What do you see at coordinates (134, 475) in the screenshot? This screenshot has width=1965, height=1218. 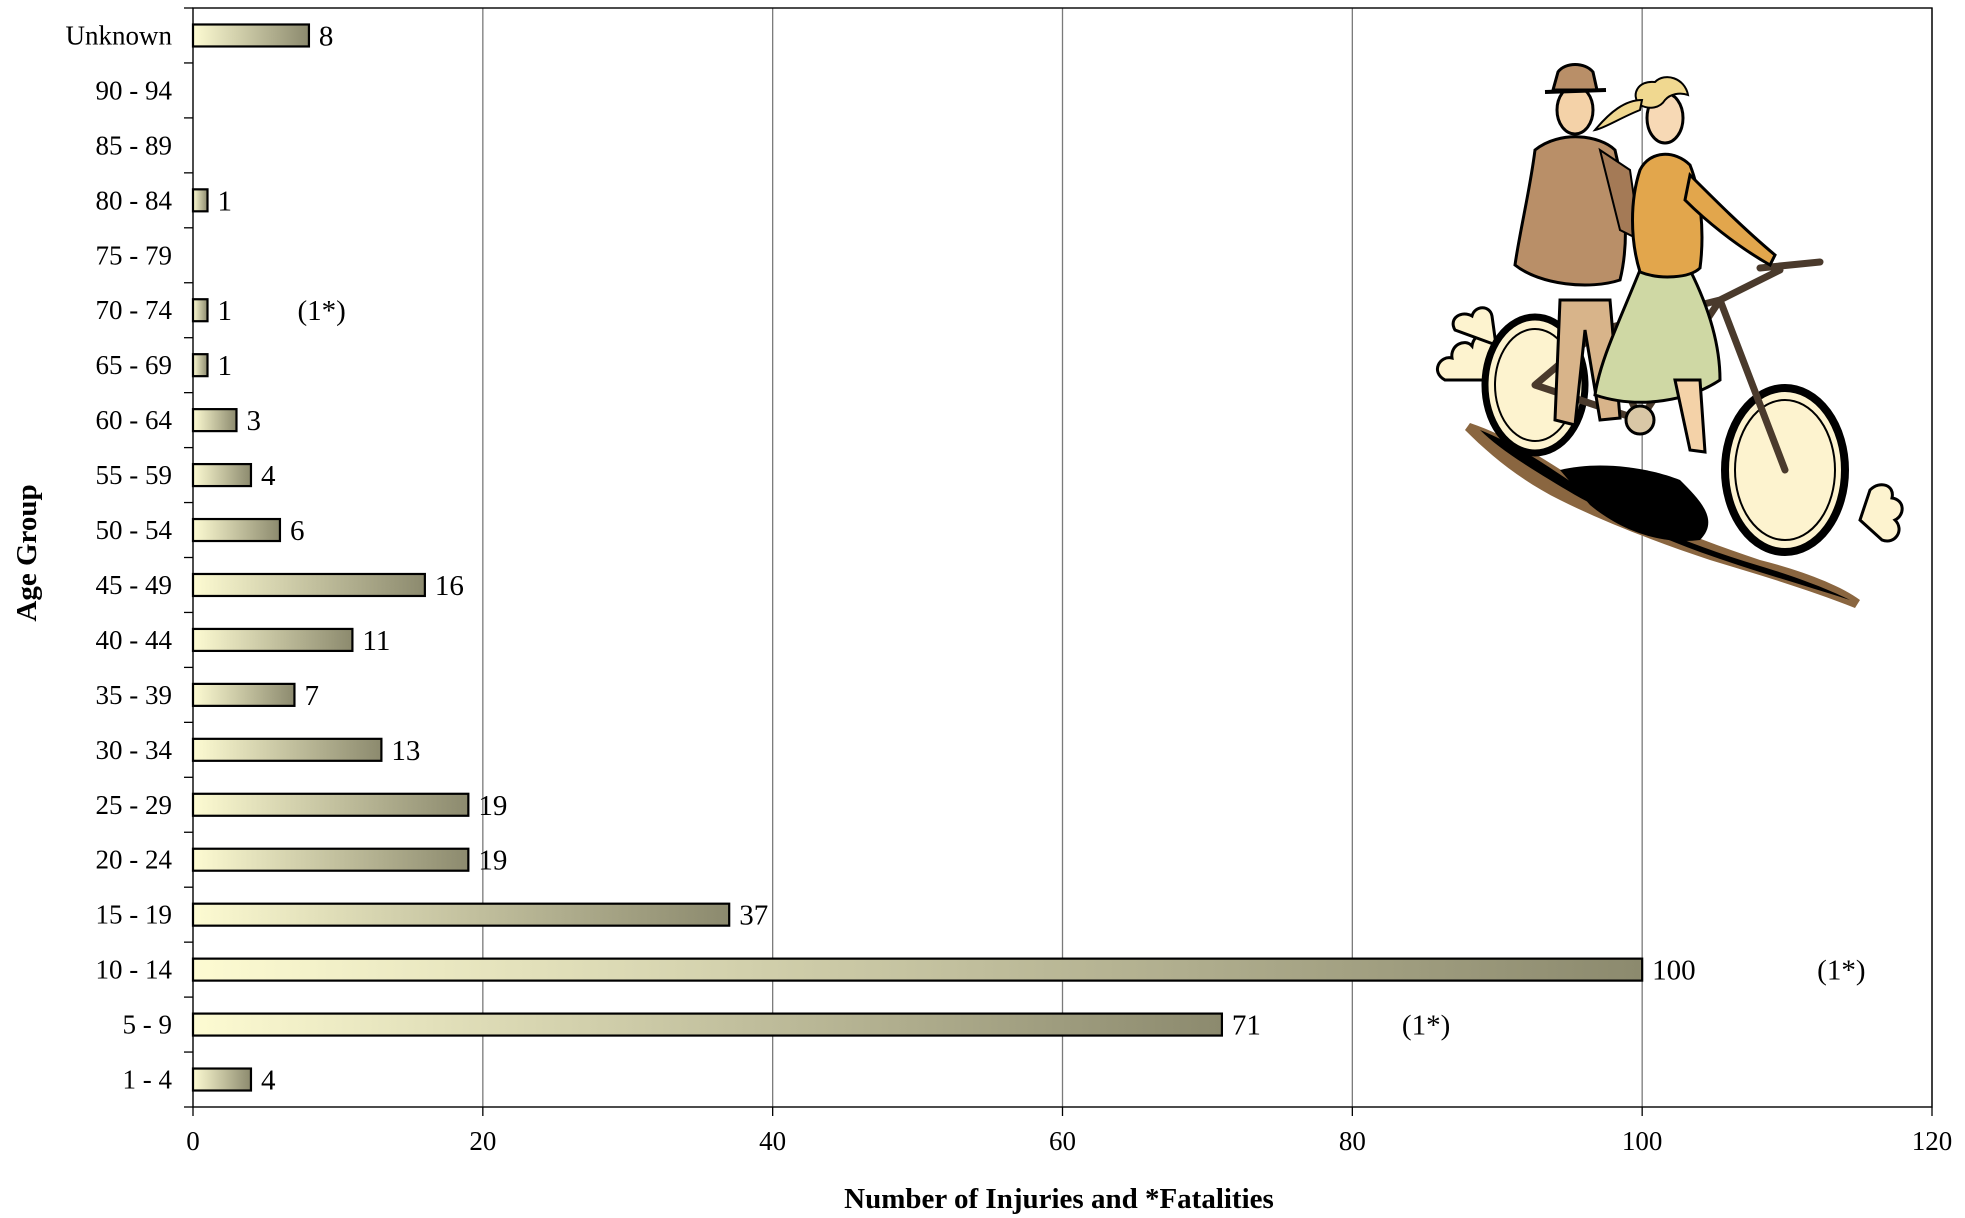 I see `y-tick-label: 55 - 59` at bounding box center [134, 475].